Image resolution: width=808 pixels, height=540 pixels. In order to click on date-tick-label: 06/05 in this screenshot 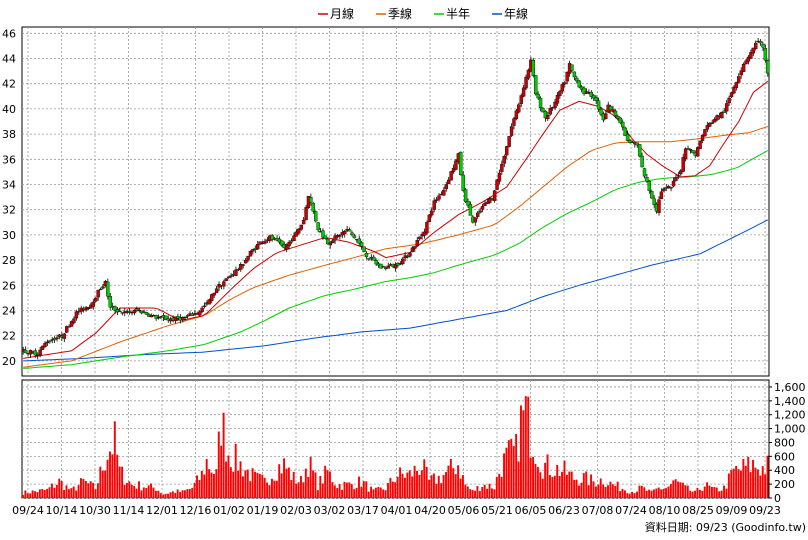, I will do `click(531, 510)`.